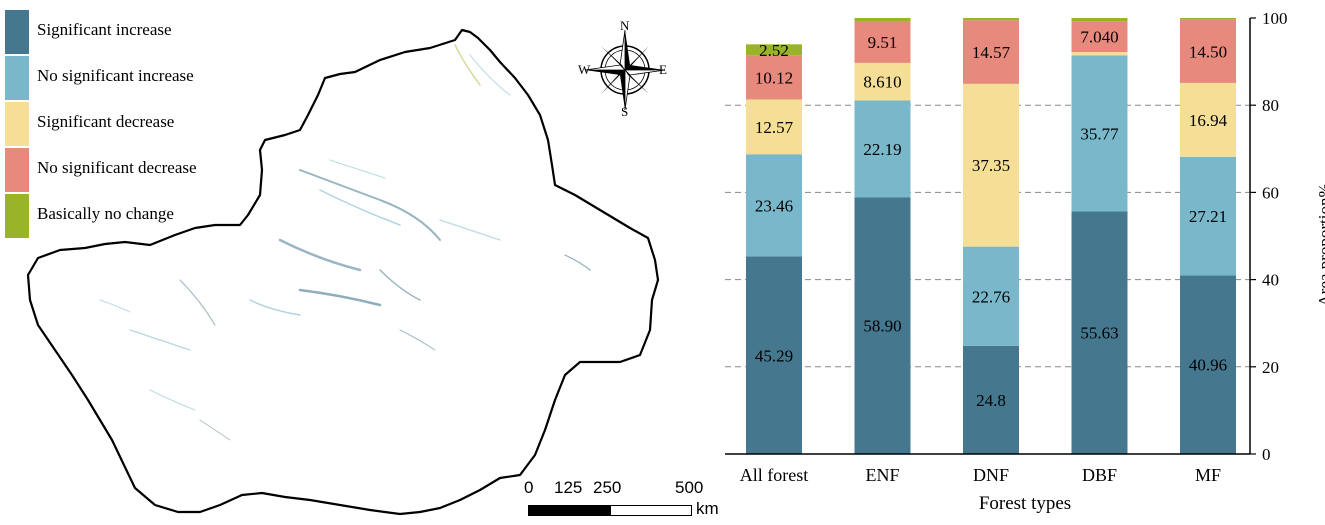  I want to click on legend-item: Basically no change, so click(125, 216).